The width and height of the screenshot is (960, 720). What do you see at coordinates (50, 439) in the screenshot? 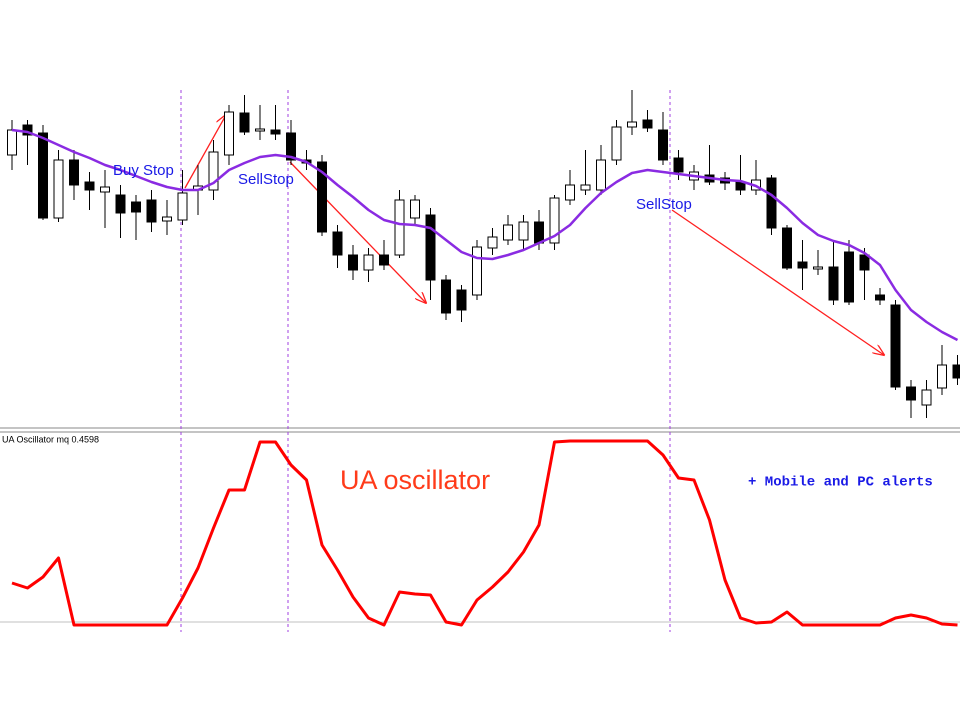
I see `oscillator-title: UA Oscillator mq 0.4598` at bounding box center [50, 439].